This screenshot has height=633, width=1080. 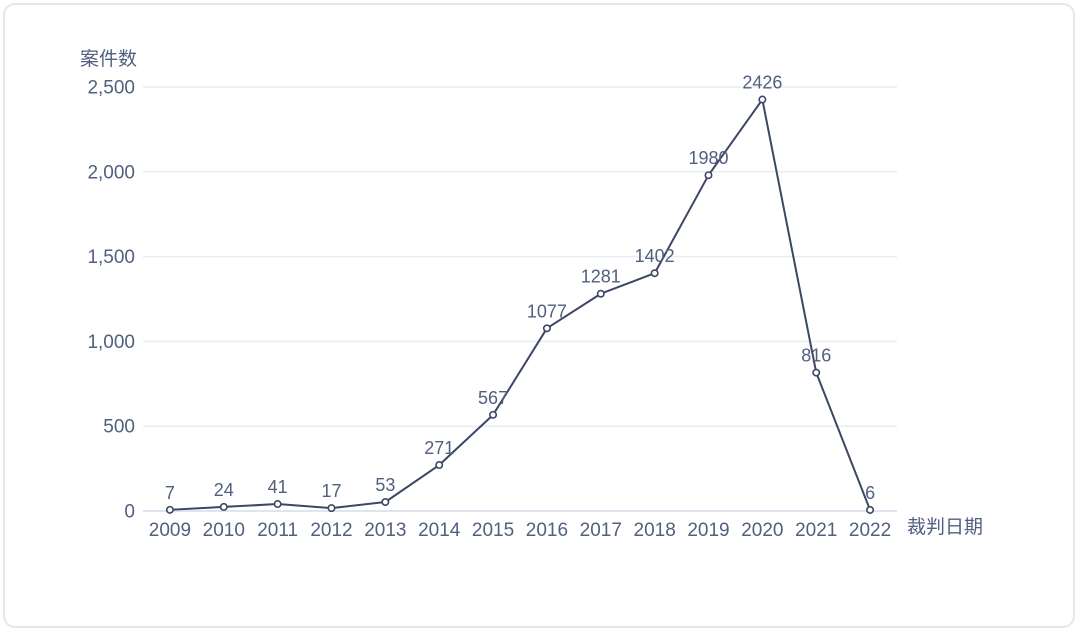 What do you see at coordinates (439, 448) in the screenshot?
I see `data-point-label: 271` at bounding box center [439, 448].